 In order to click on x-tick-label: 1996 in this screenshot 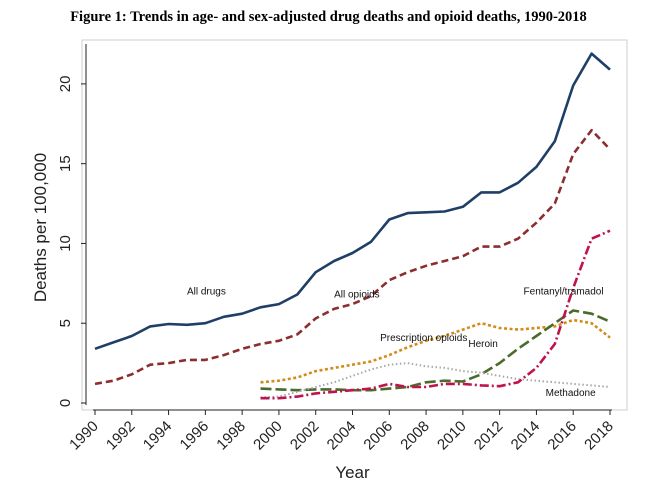, I will do `click(195, 436)`.